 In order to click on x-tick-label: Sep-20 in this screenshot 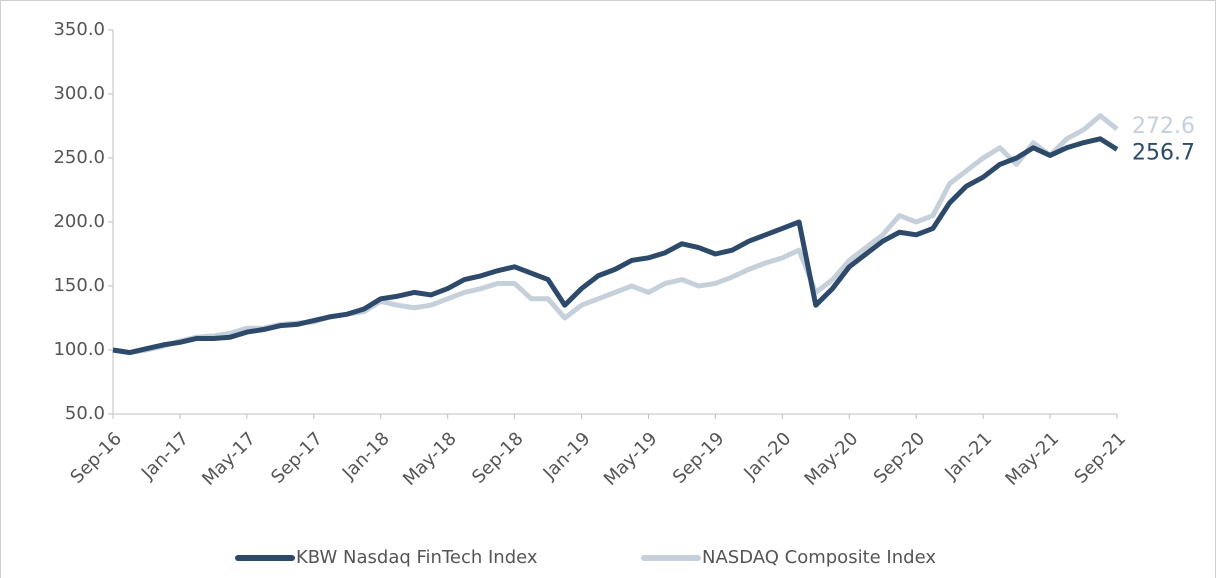, I will do `click(900, 458)`.